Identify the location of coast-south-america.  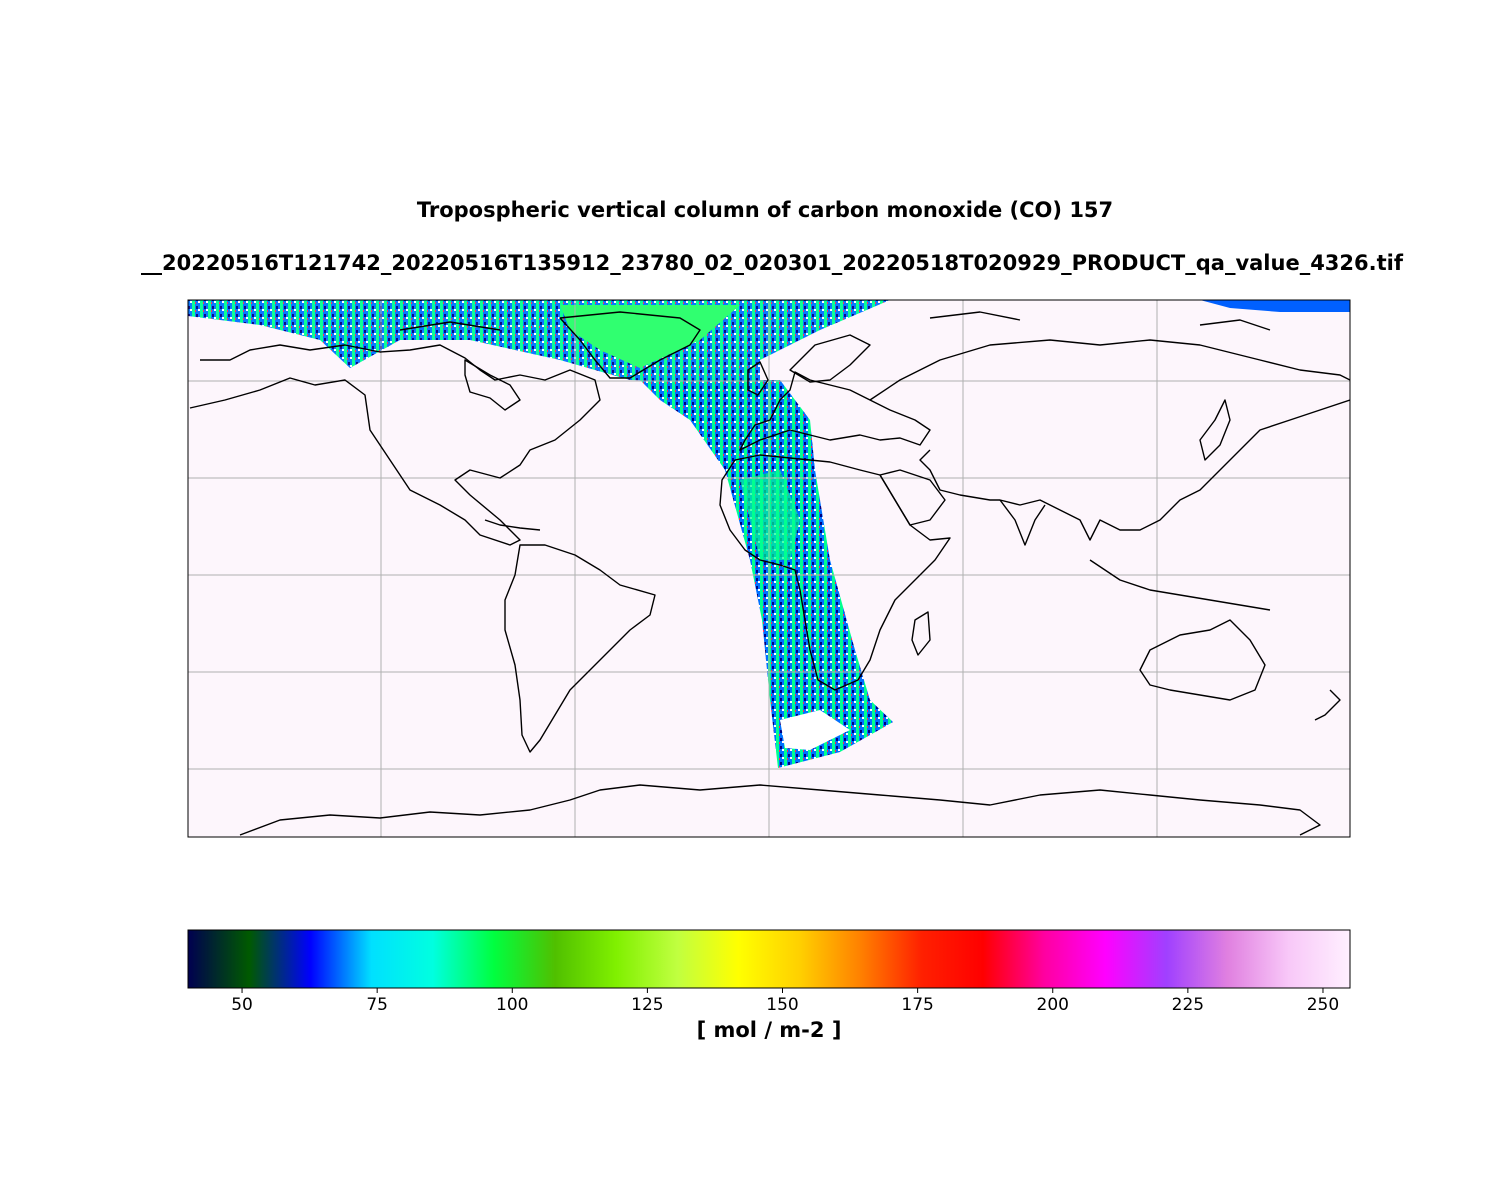
(580, 648).